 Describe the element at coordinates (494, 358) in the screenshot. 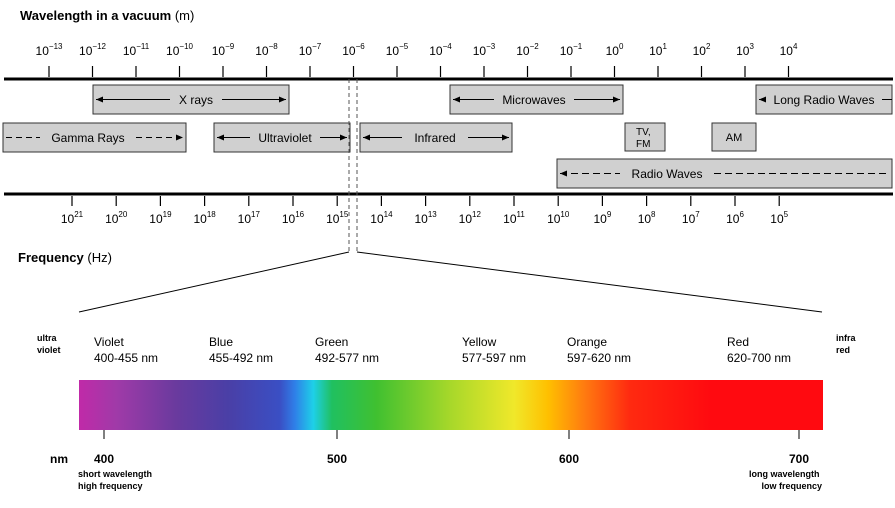

I see `color-range-yellow: 577-597 nm` at that location.